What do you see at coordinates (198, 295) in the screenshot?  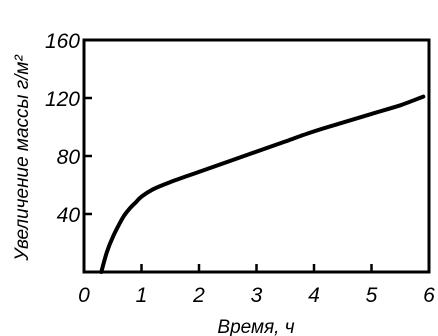 I see `x-tick-label-2: 2` at bounding box center [198, 295].